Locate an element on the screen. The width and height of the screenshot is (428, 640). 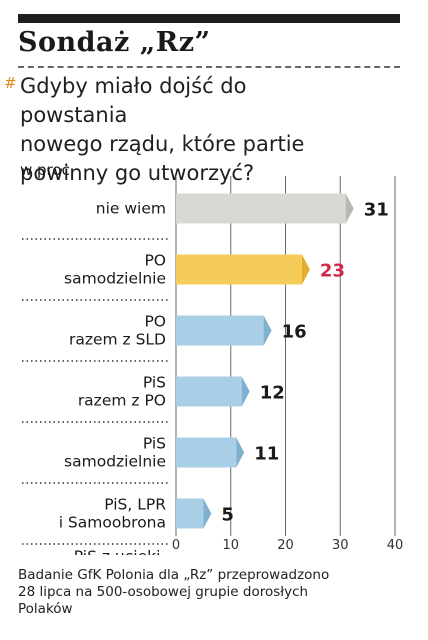
category-label: razem z SLD is located at coordinates (117, 340).